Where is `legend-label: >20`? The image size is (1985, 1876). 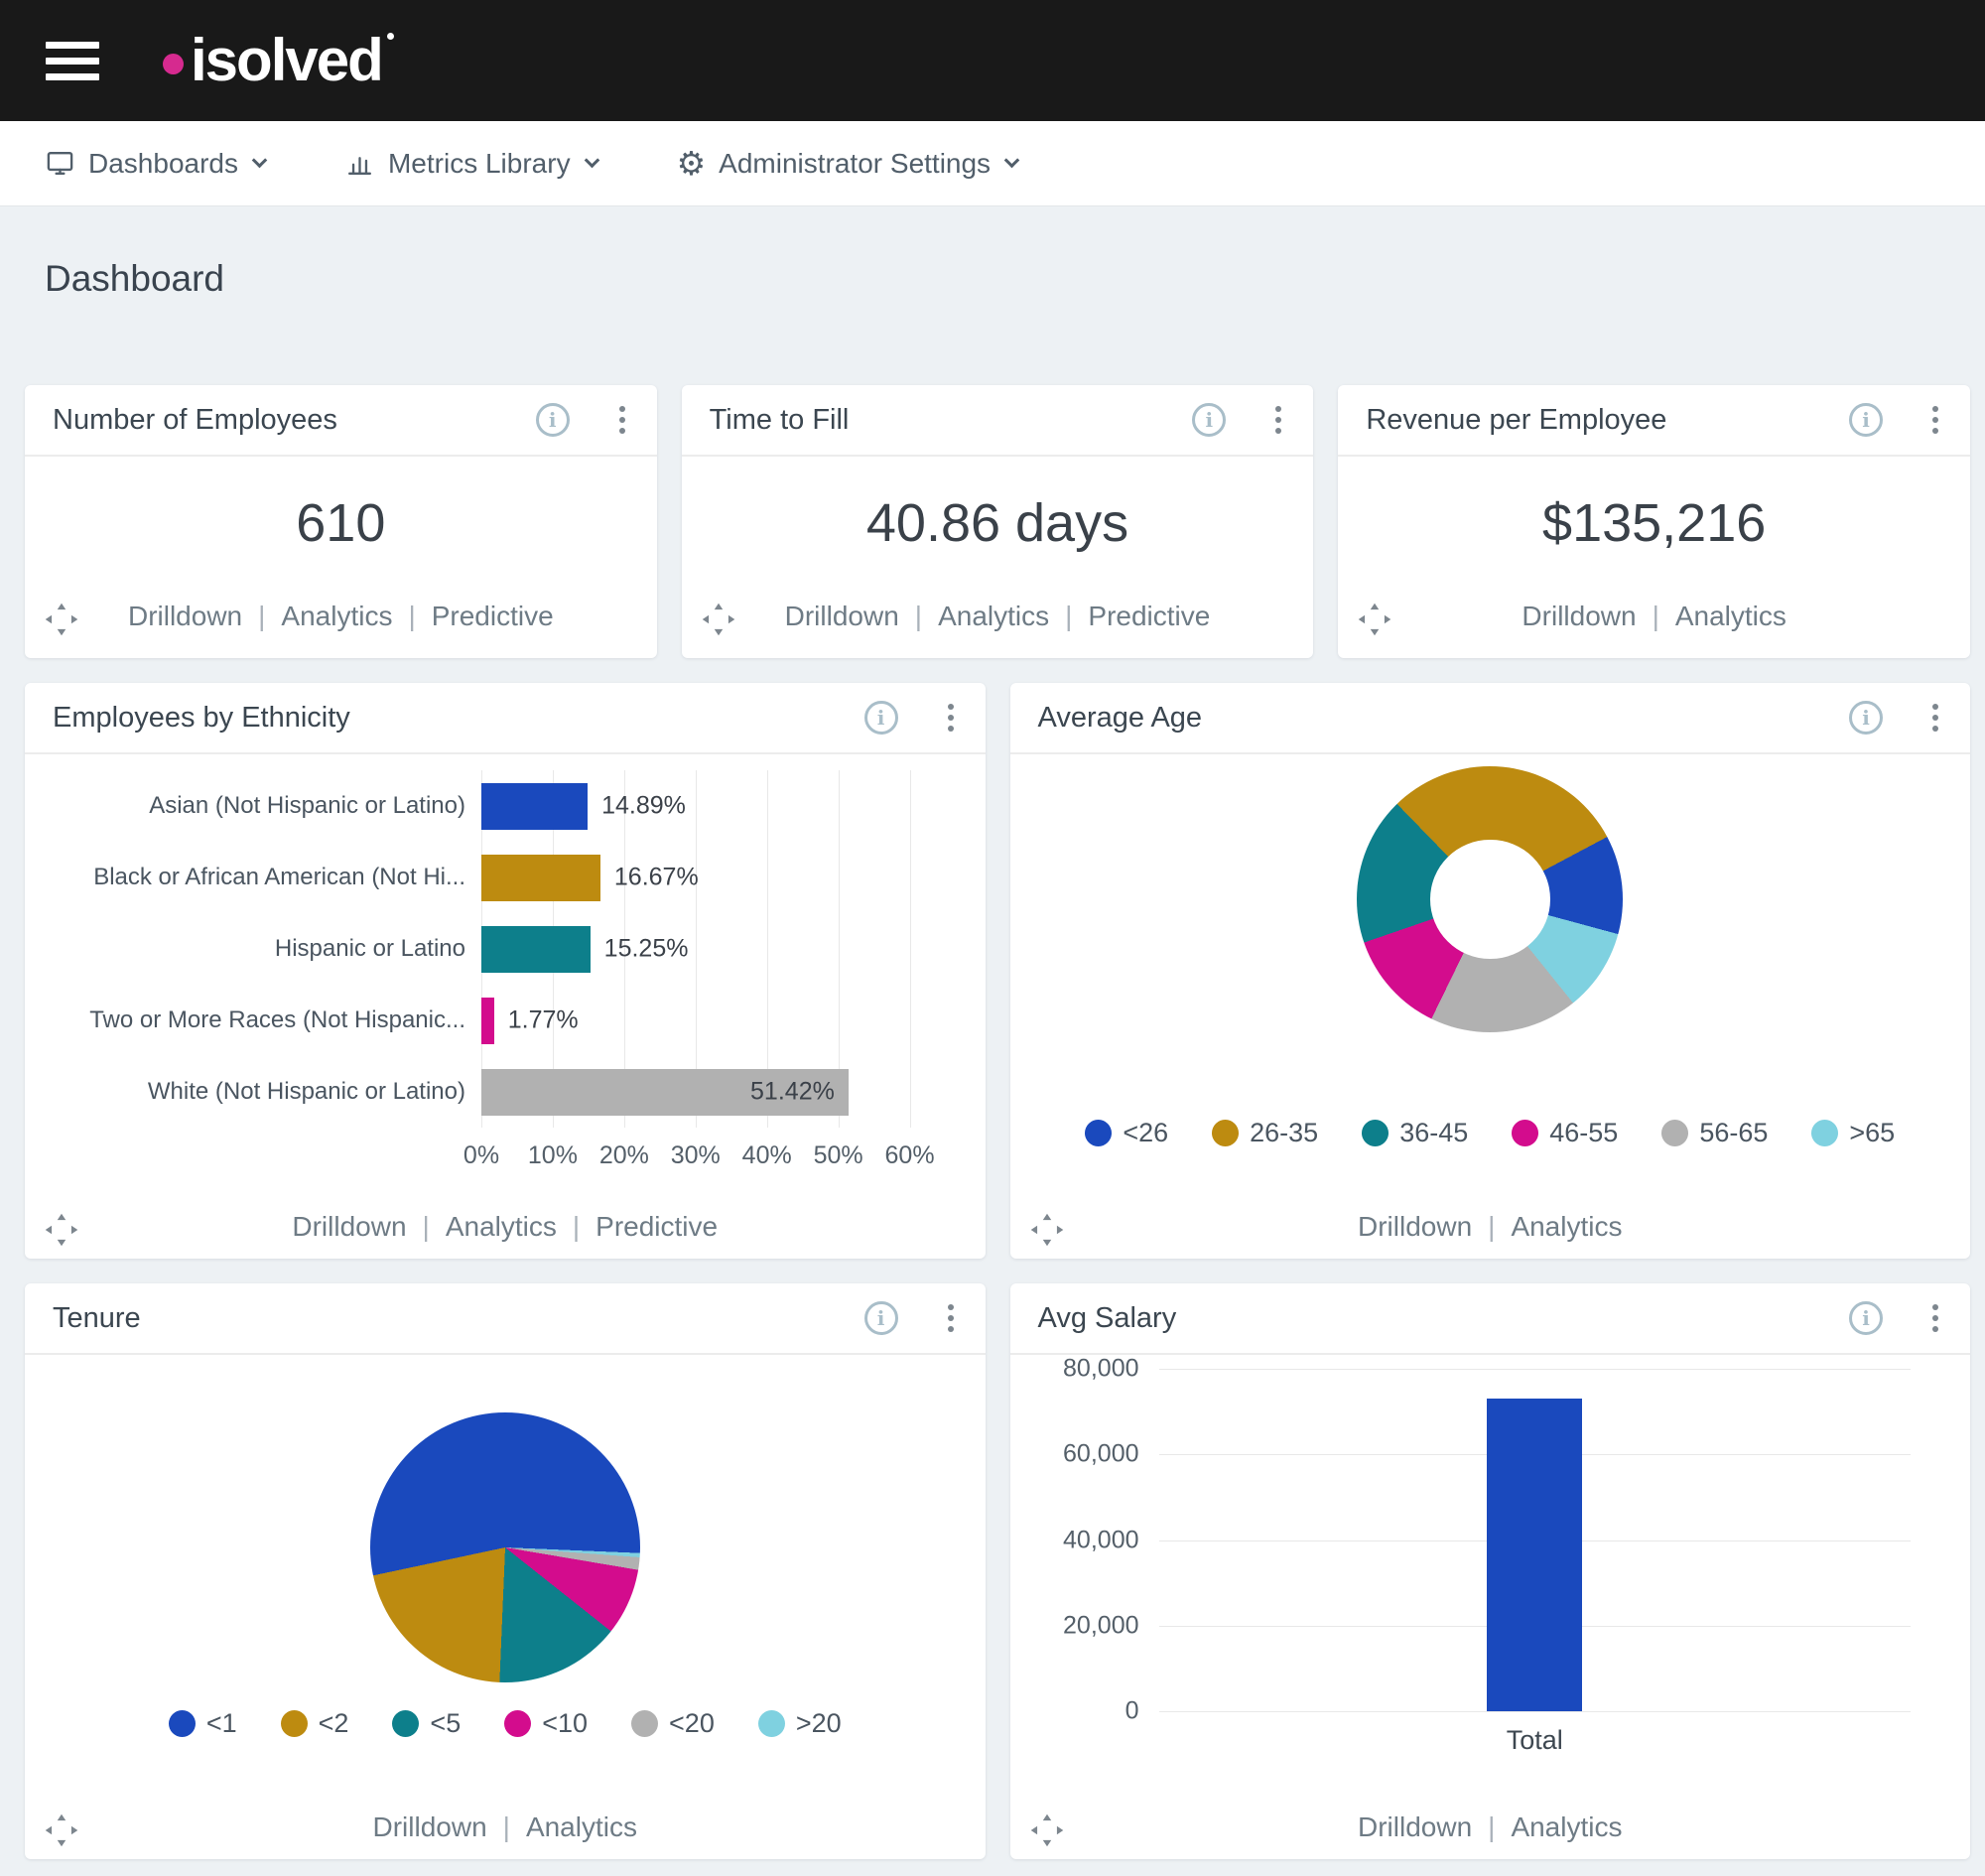 legend-label: >20 is located at coordinates (818, 1723).